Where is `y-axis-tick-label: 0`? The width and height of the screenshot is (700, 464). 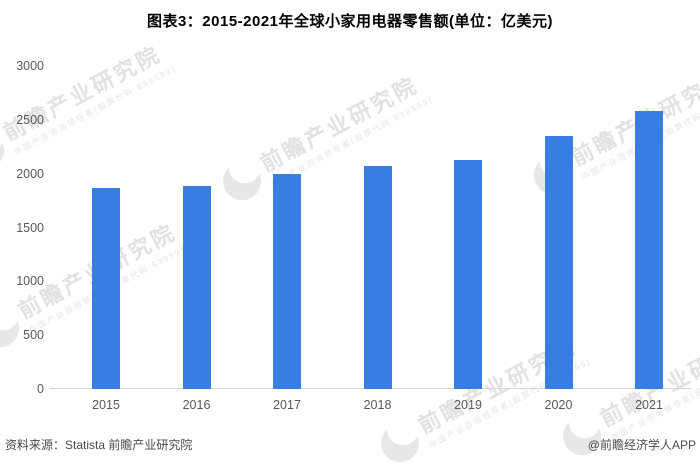 y-axis-tick-label: 0 is located at coordinates (40, 389).